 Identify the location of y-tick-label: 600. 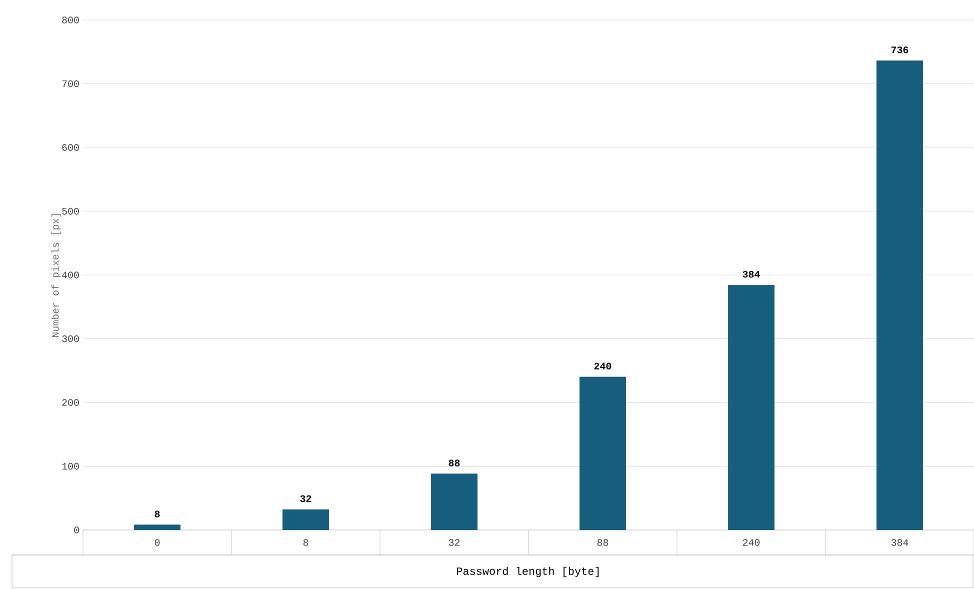
(70, 147).